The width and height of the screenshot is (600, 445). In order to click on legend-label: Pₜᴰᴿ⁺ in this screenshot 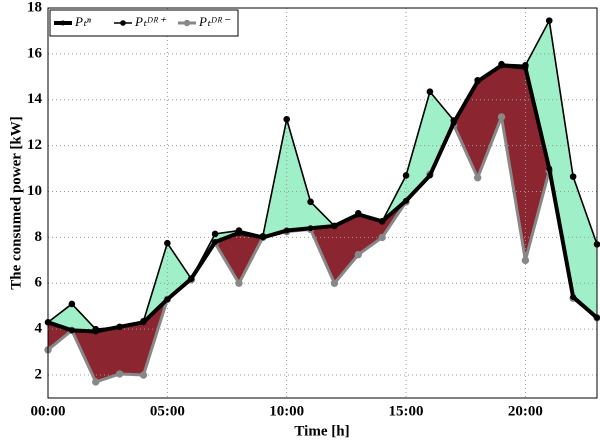, I will do `click(150, 21)`.